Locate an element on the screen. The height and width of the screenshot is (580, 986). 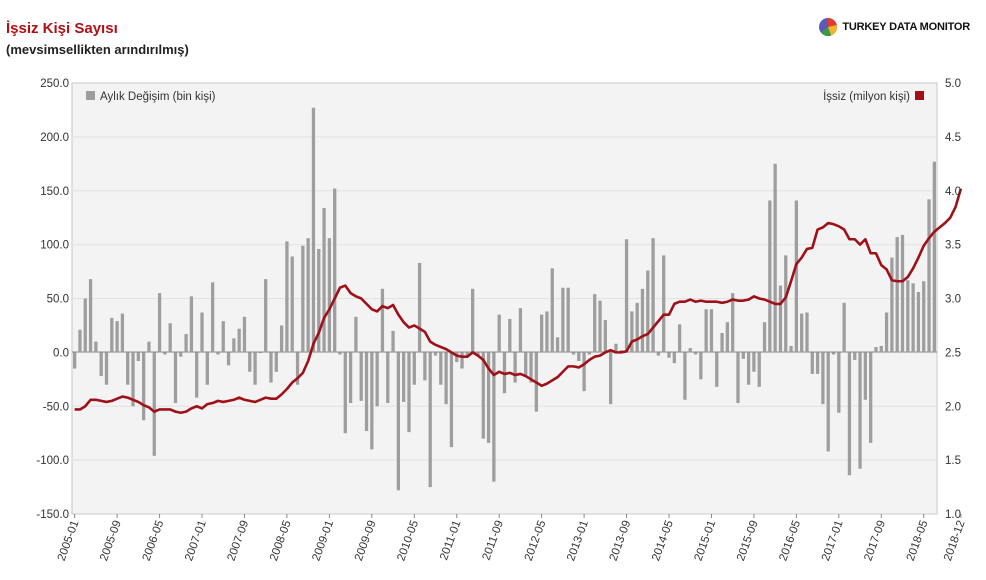
y-left-tick-label: 150.0 is located at coordinates (54, 192).